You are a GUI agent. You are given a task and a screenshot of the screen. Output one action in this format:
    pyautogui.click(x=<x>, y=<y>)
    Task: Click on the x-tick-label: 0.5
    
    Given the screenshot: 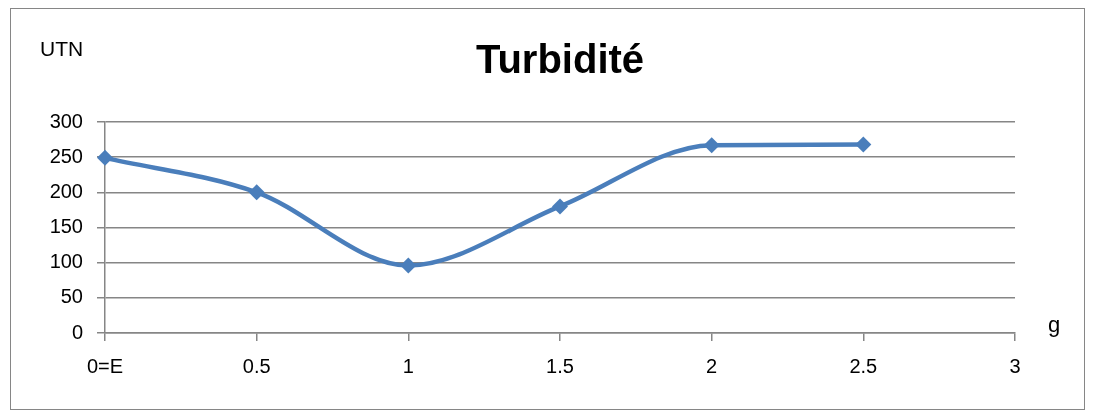 What is the action you would take?
    pyautogui.click(x=256, y=365)
    